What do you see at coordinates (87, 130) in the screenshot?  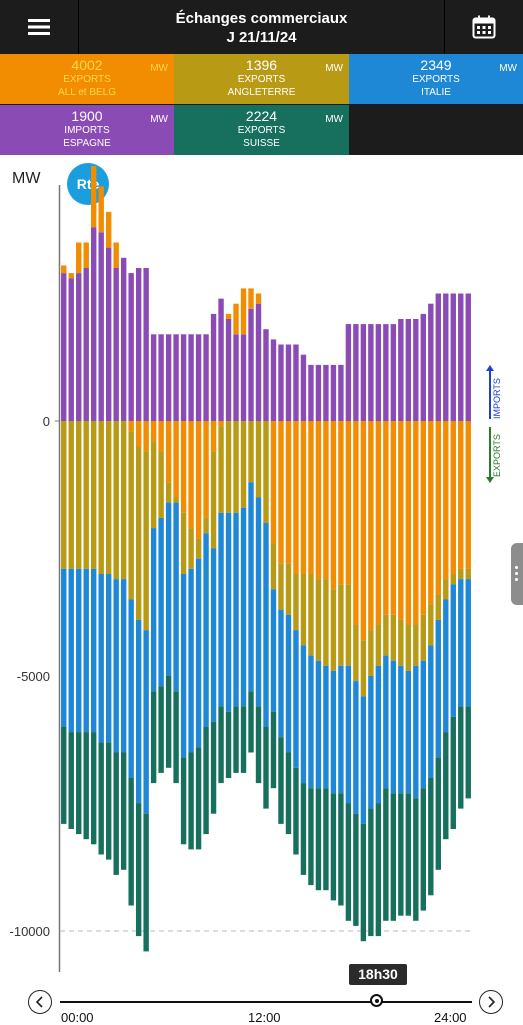 I see `tile-espagne: 1900 IMPORTS ESPAGNE MW` at bounding box center [87, 130].